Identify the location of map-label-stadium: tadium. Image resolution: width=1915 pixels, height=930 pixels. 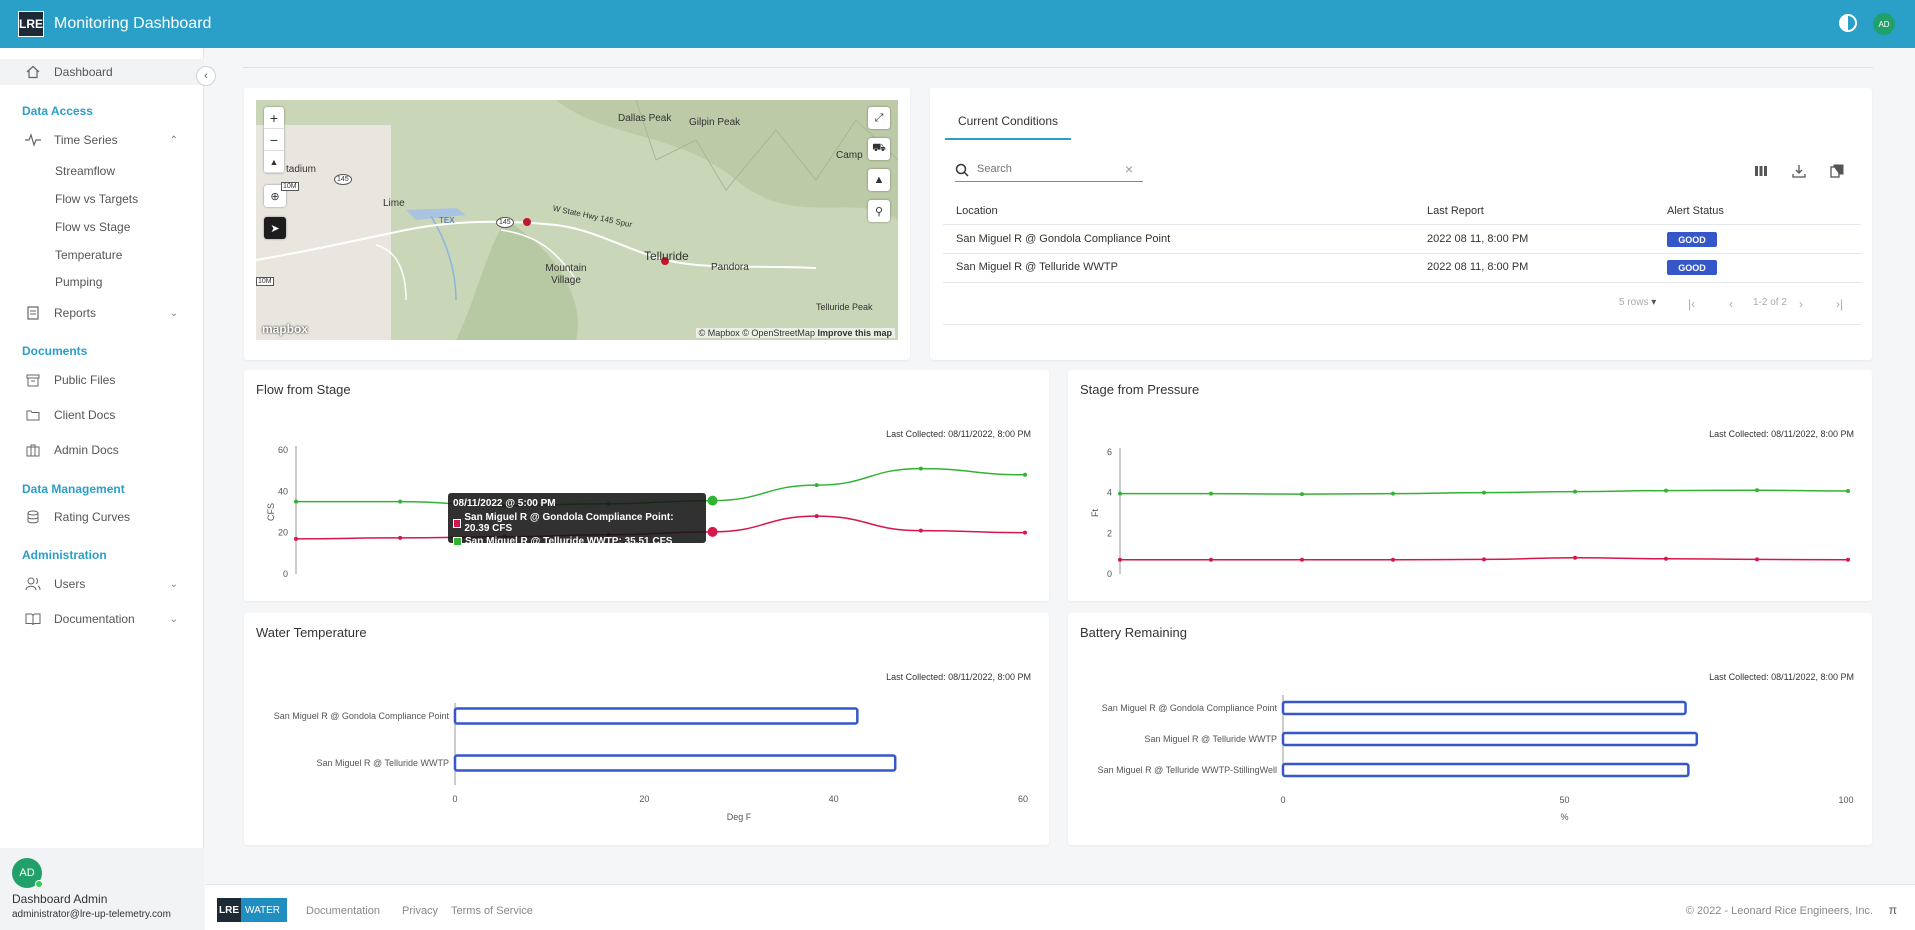
(301, 169).